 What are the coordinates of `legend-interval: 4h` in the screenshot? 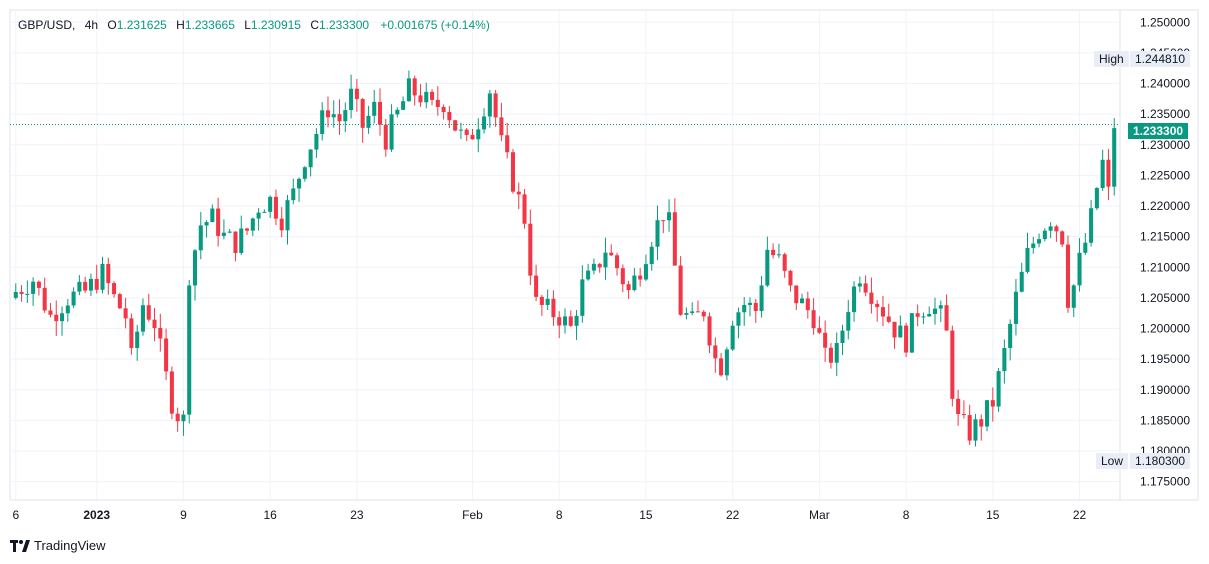 It's located at (91, 25).